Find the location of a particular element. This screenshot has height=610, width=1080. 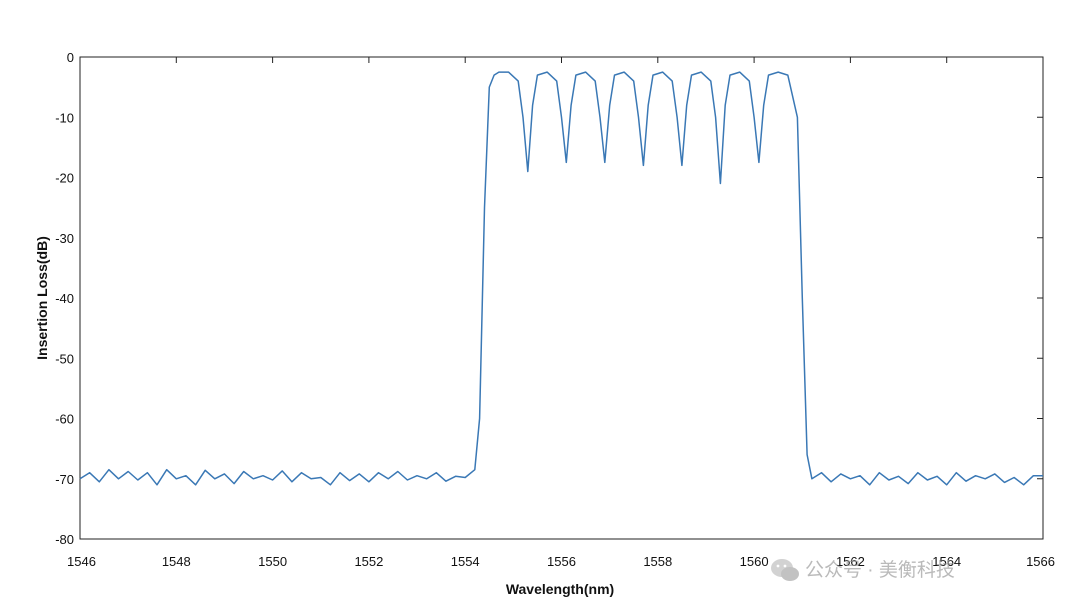

y-axis-title: Insertion Loss(dB) is located at coordinates (42, 298).